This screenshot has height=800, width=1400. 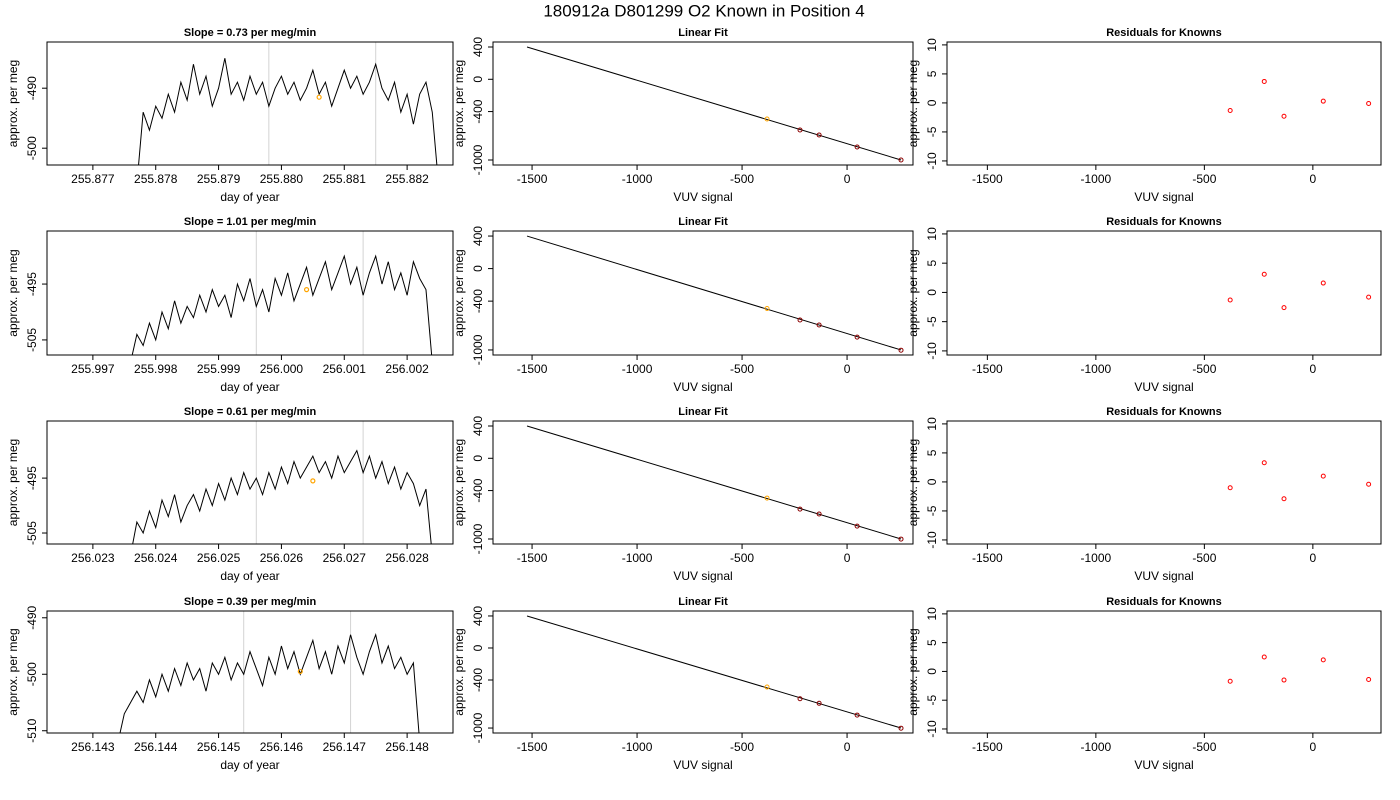 What do you see at coordinates (932, 642) in the screenshot?
I see `y-tick-label: 5` at bounding box center [932, 642].